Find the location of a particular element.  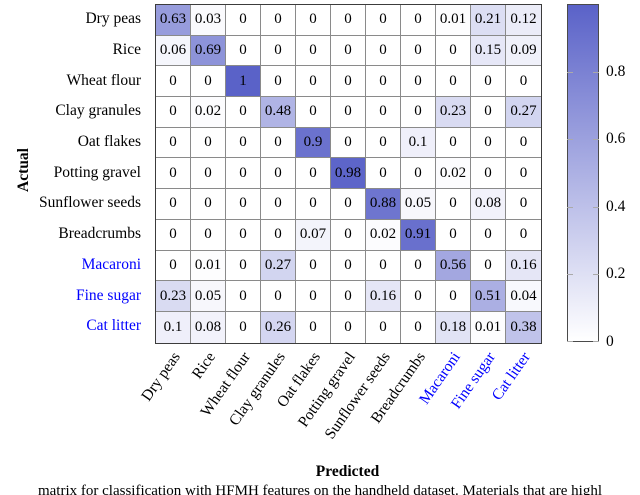

matrix-cell: 0.98 is located at coordinates (348, 174).